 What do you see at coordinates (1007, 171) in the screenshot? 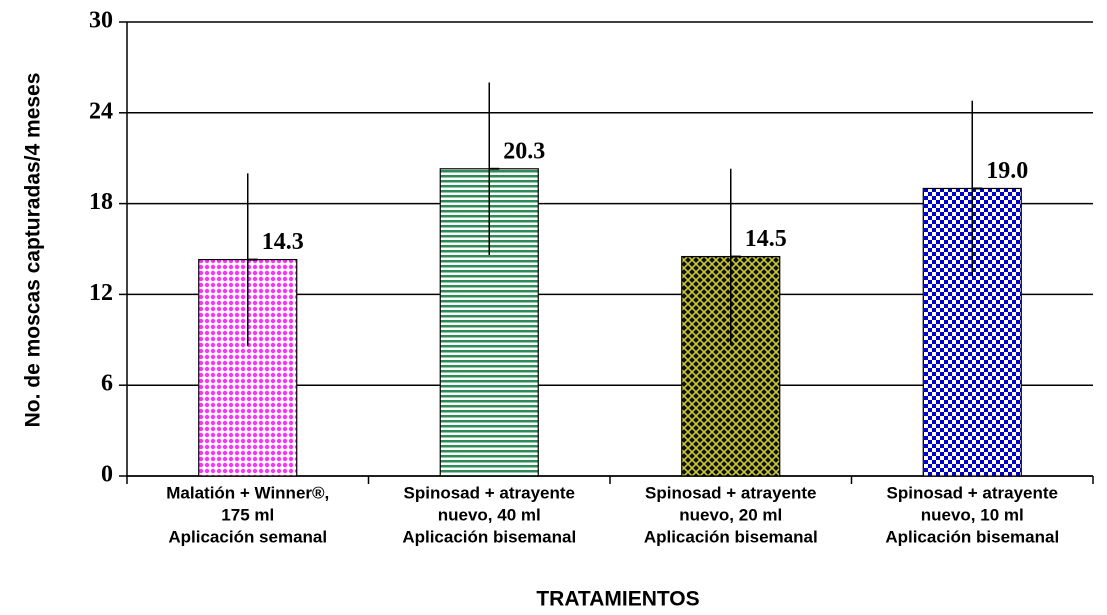
I see `value-label: 19.0` at bounding box center [1007, 171].